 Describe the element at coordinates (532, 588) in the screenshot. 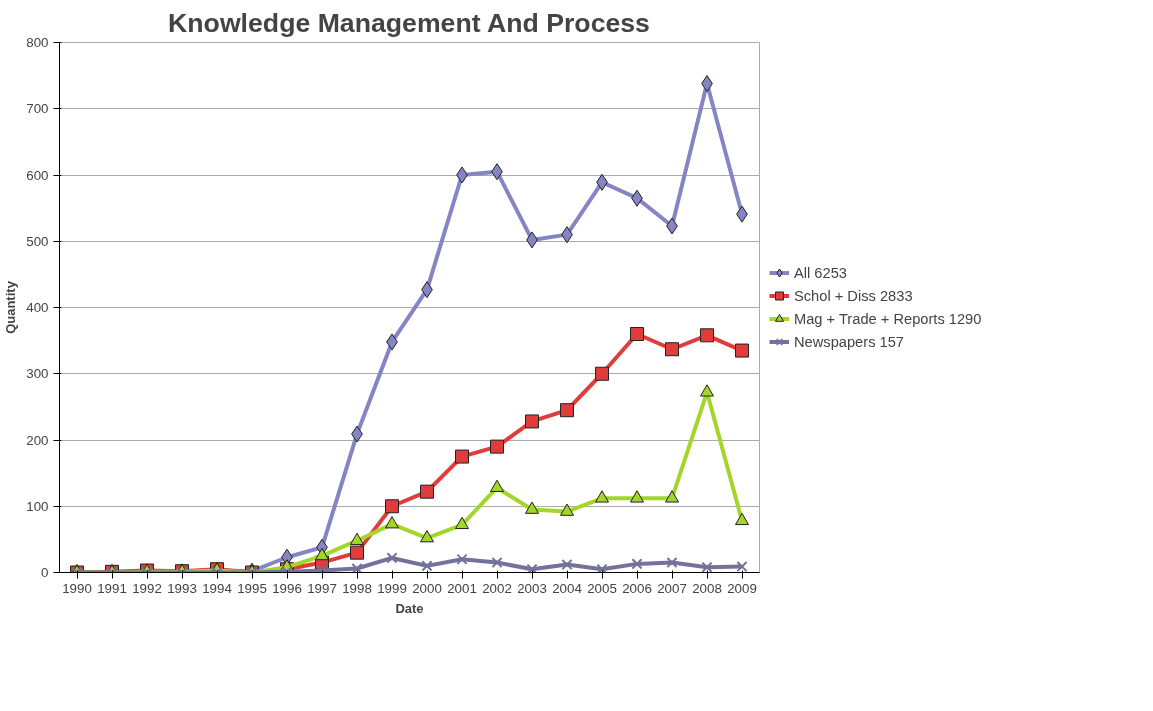

I see `x-tick-label: 2003` at that location.